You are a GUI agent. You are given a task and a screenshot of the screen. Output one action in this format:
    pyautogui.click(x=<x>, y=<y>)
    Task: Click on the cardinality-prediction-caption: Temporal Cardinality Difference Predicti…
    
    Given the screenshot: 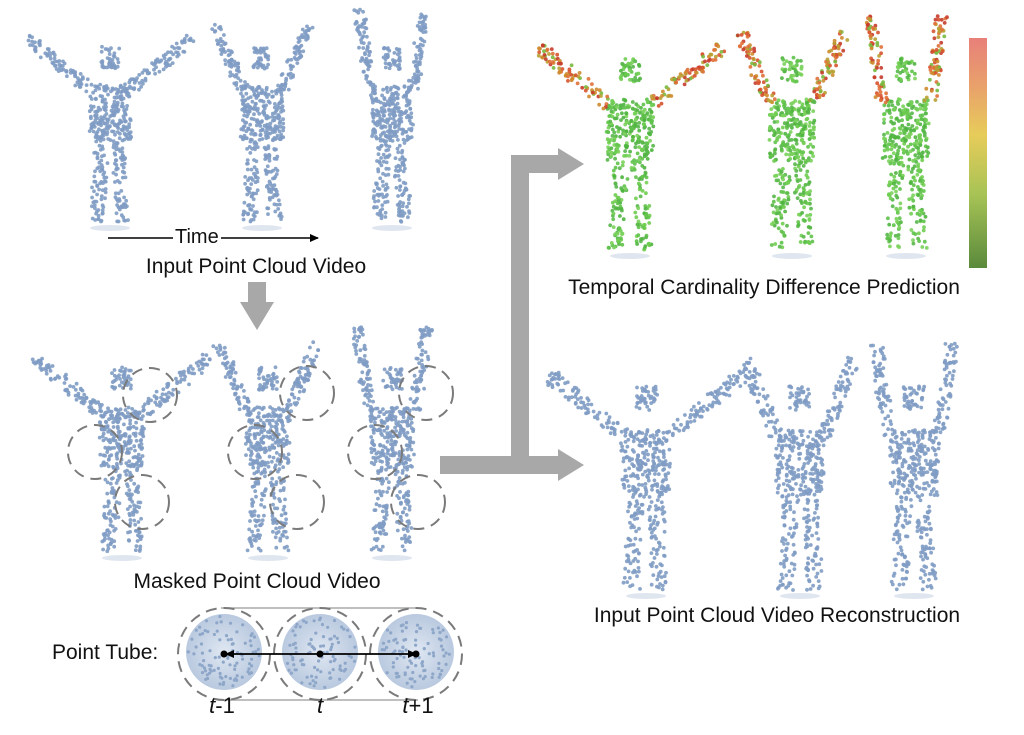 What is the action you would take?
    pyautogui.click(x=764, y=288)
    